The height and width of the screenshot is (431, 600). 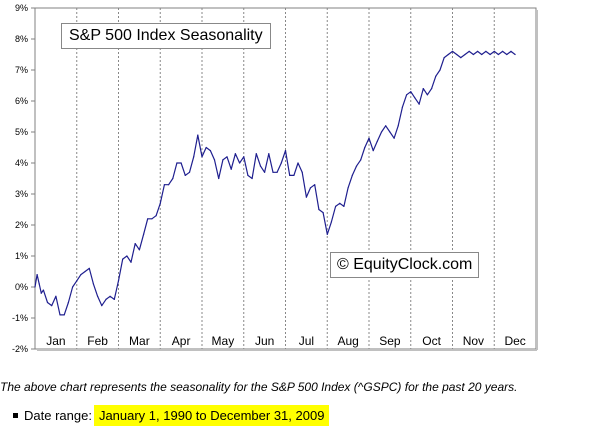 I want to click on y-tick-label: 4%, so click(x=21, y=163).